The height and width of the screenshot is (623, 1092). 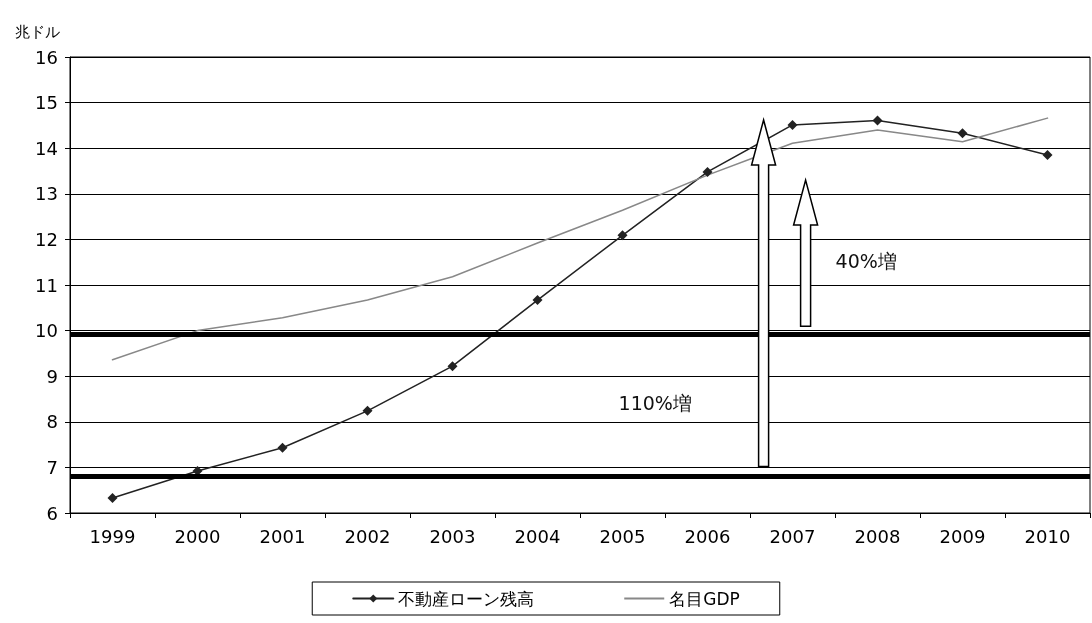 I want to click on legend-label: 不動産ローン残高, so click(x=466, y=598).